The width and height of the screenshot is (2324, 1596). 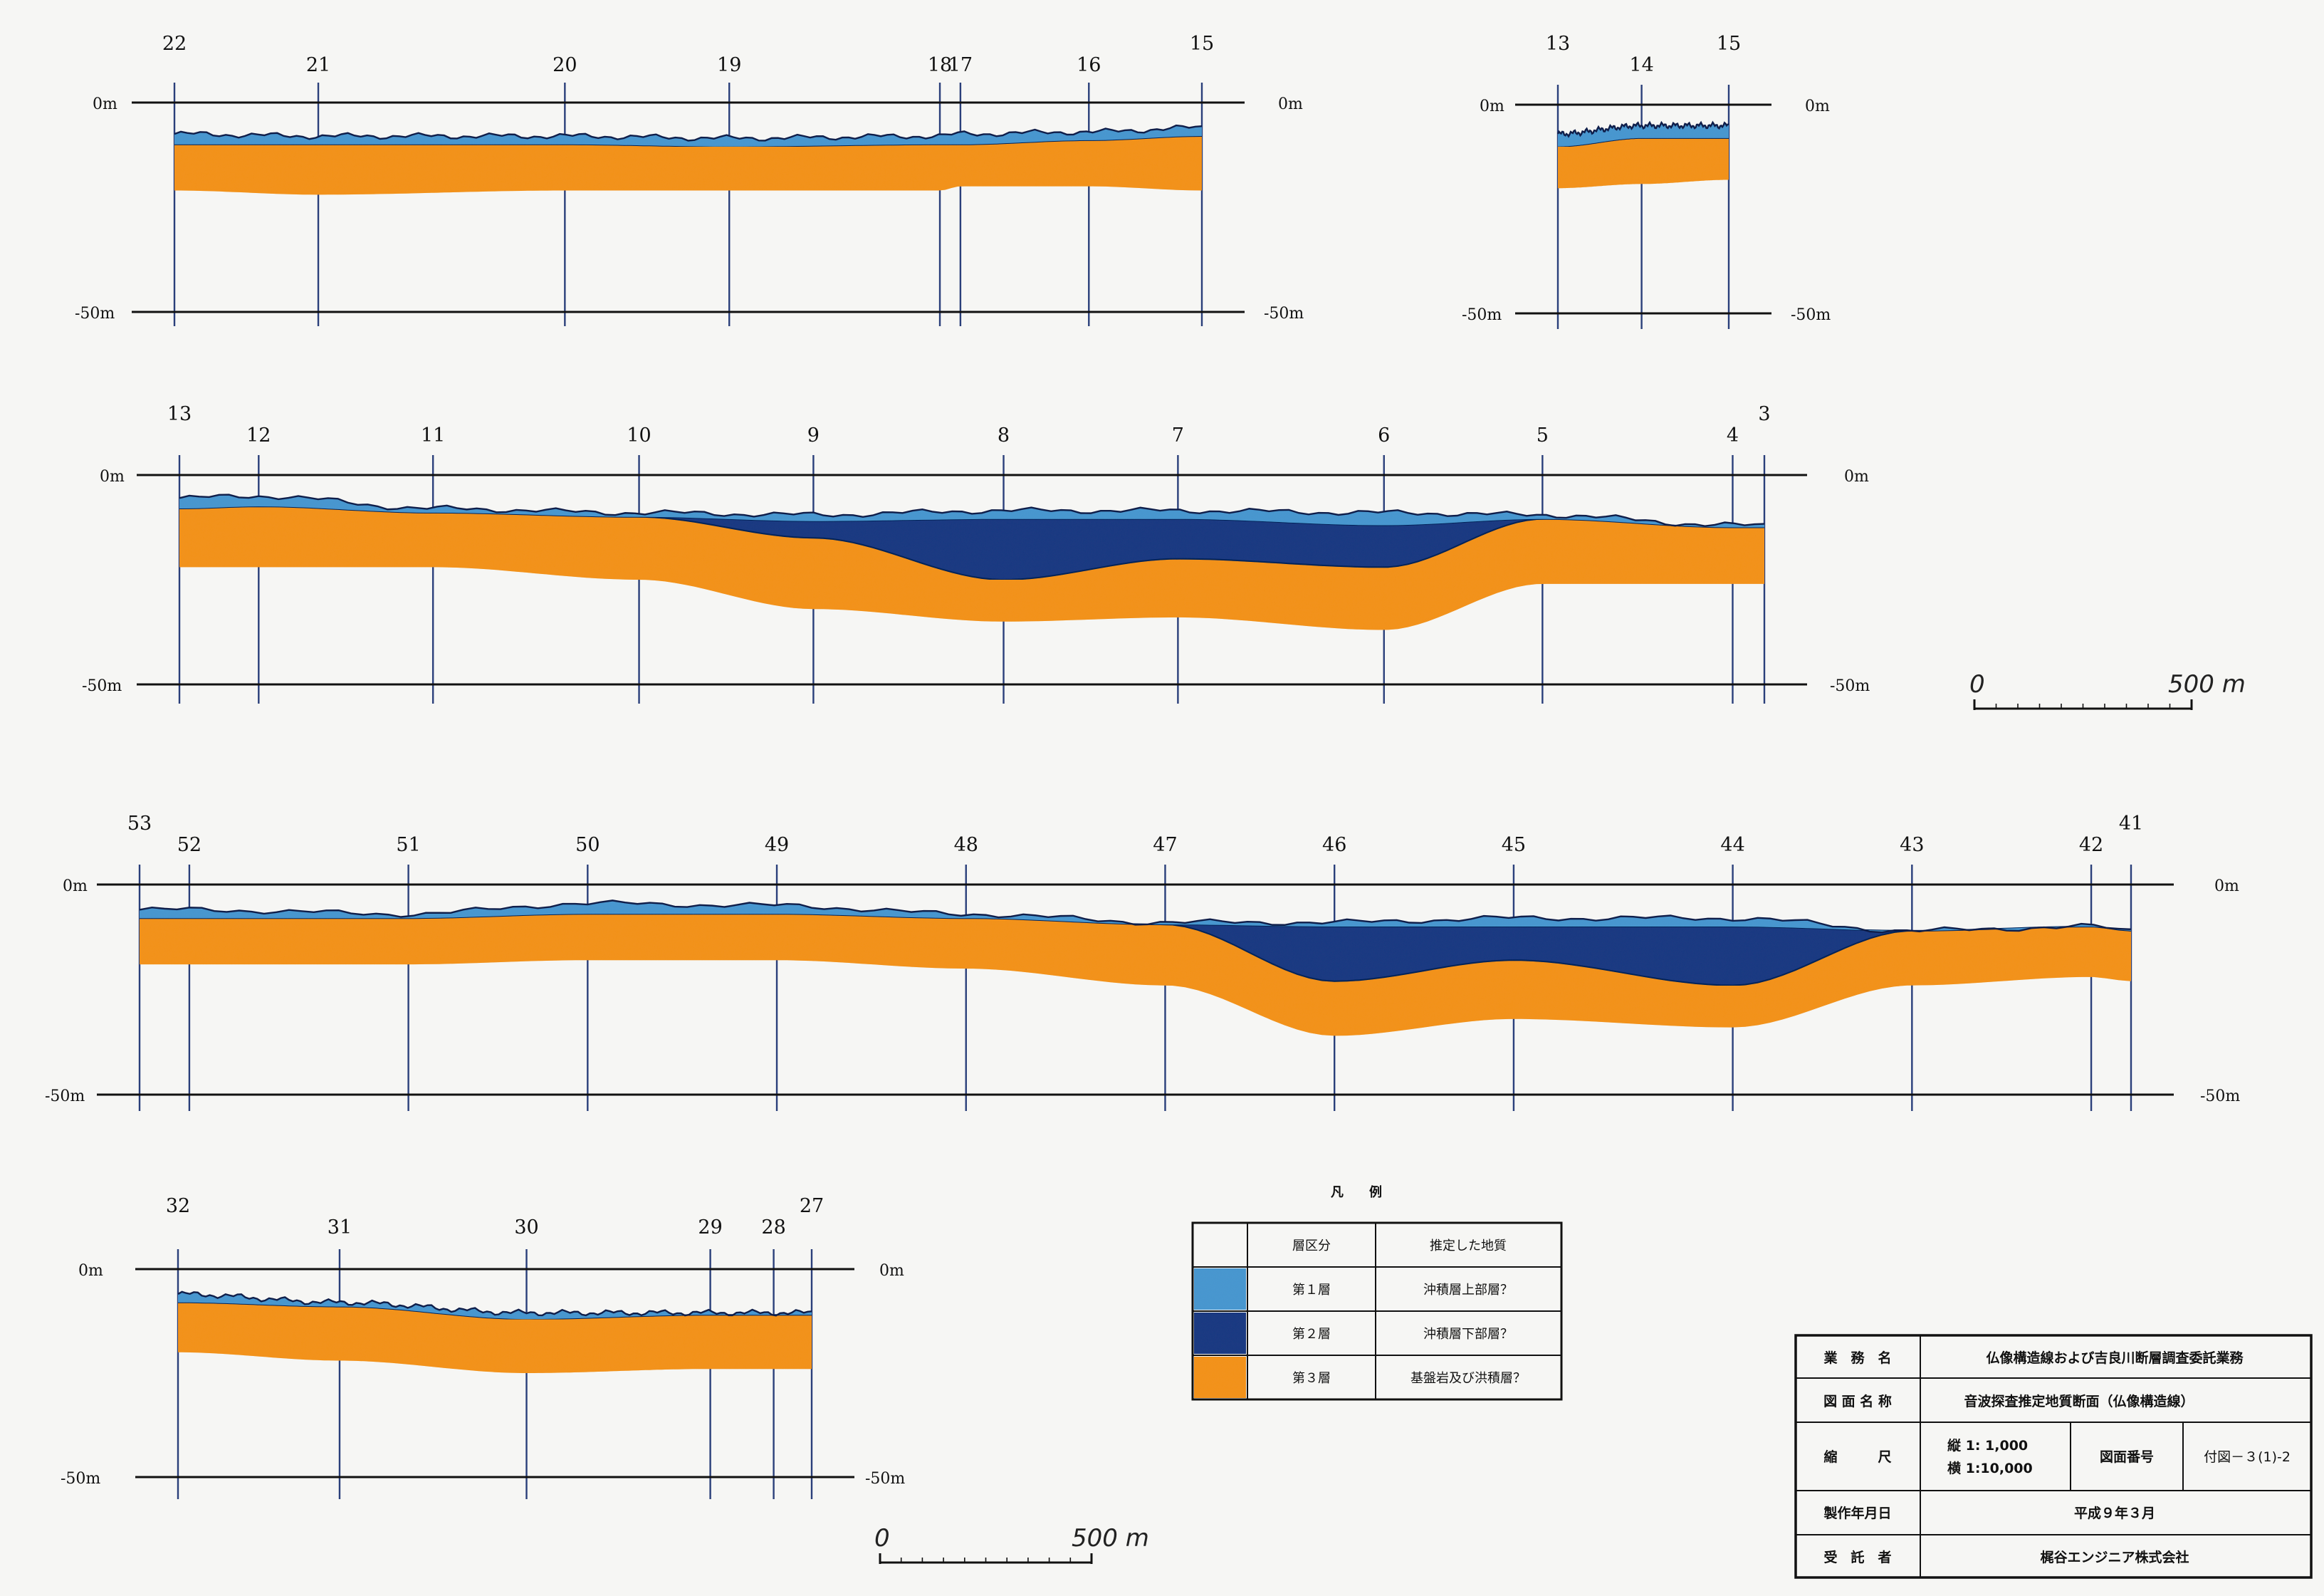 What do you see at coordinates (1178, 435) in the screenshot?
I see `borehole-number: 7` at bounding box center [1178, 435].